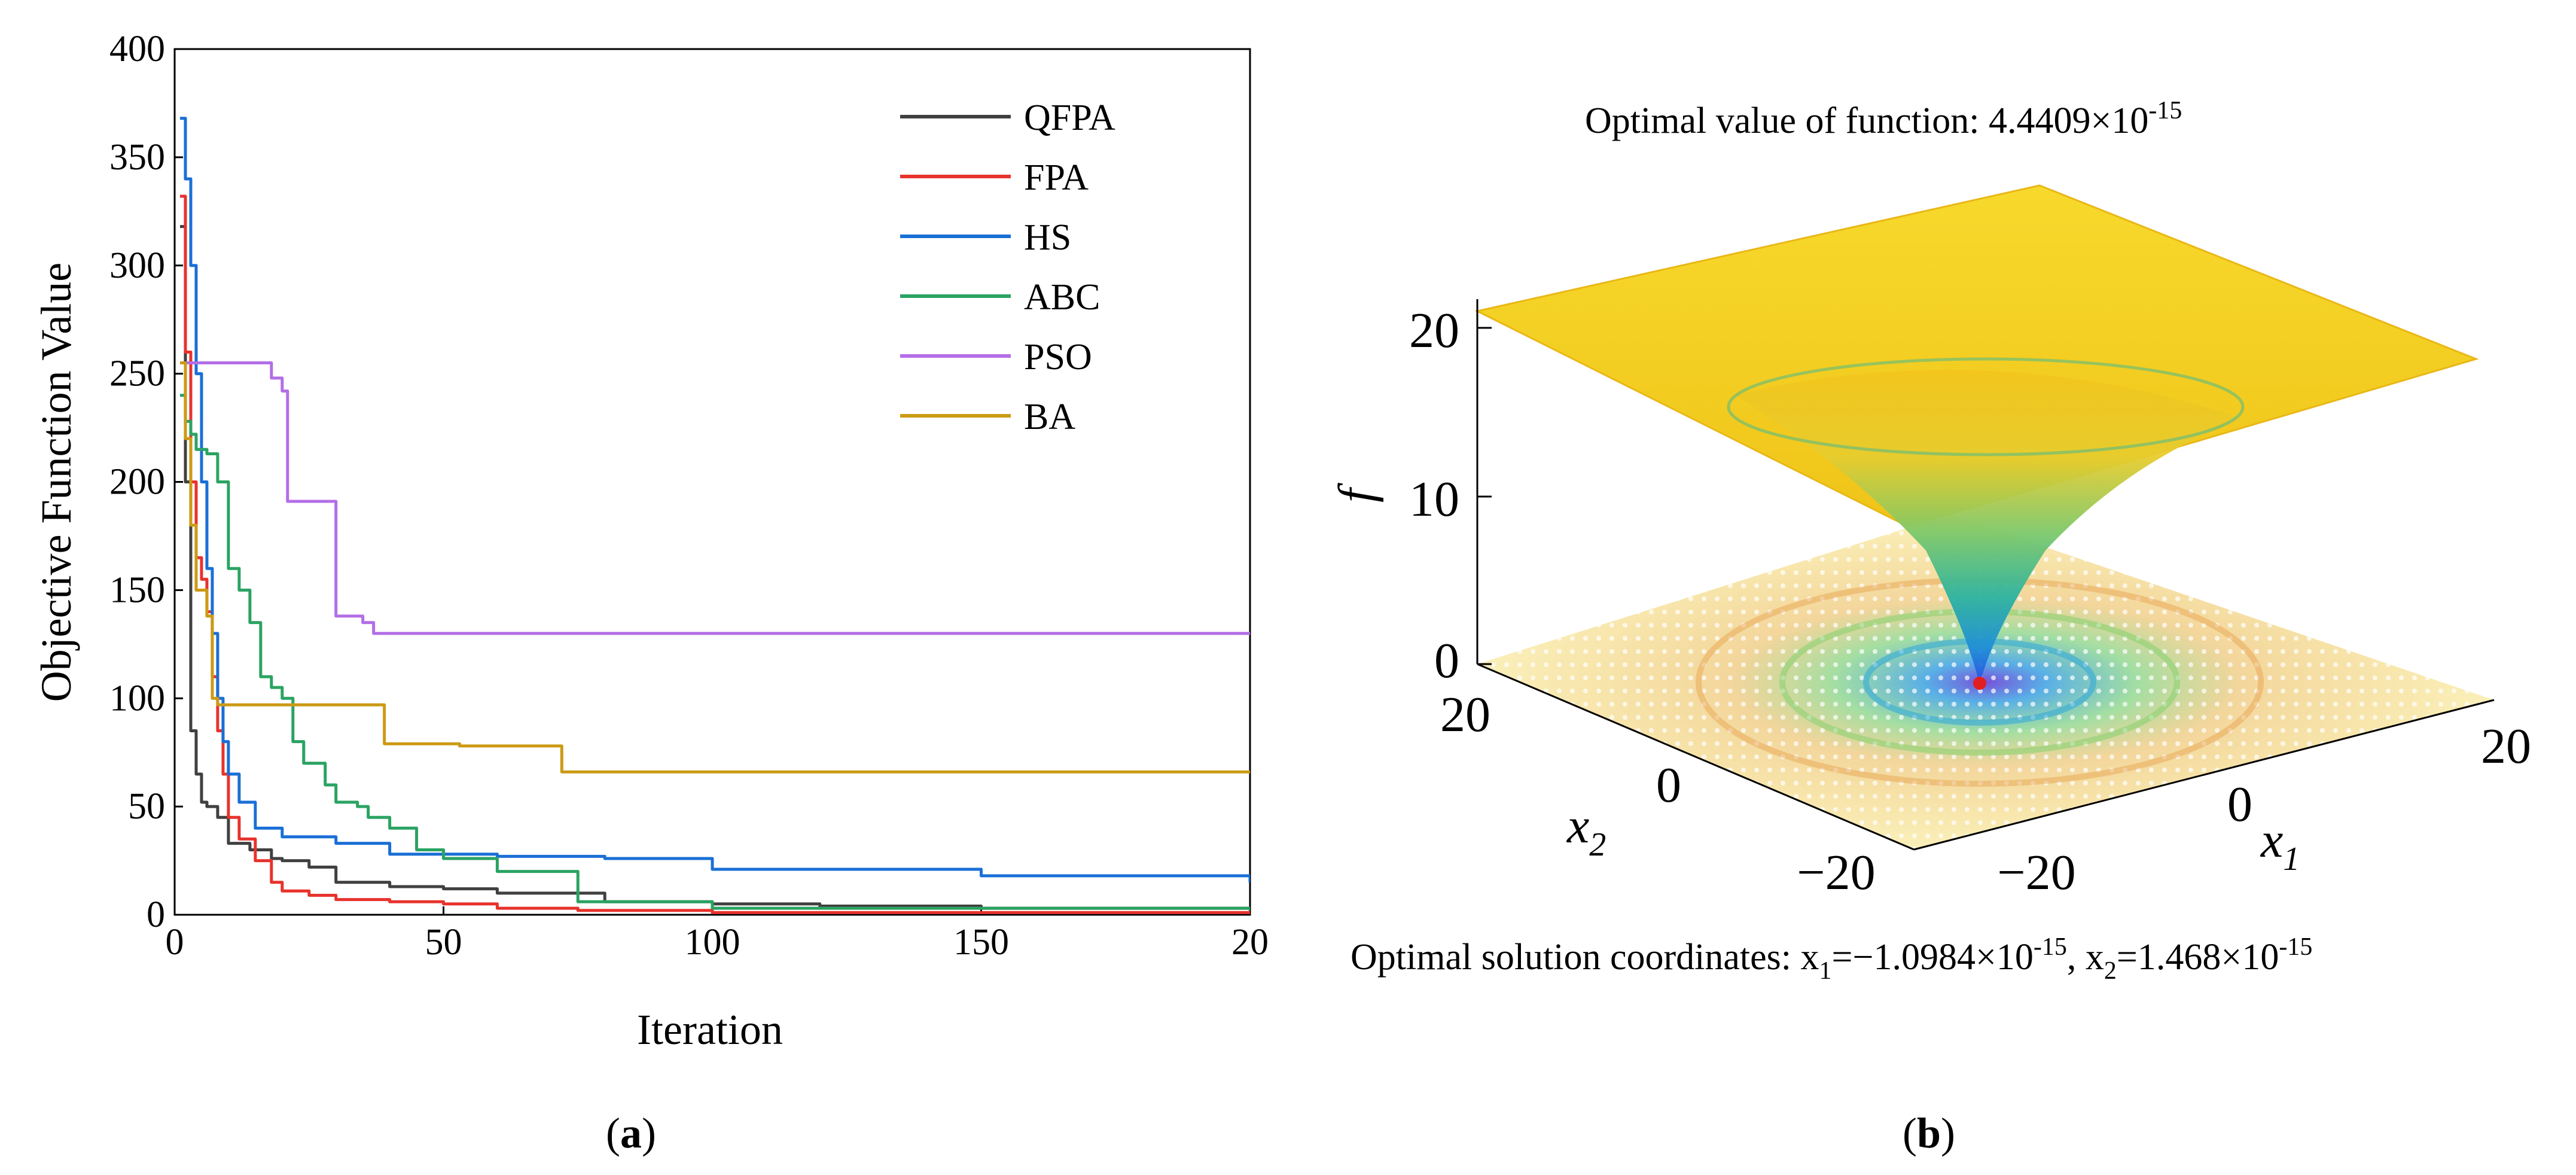  What do you see at coordinates (1069, 118) in the screenshot?
I see `legend-label: QFPA` at bounding box center [1069, 118].